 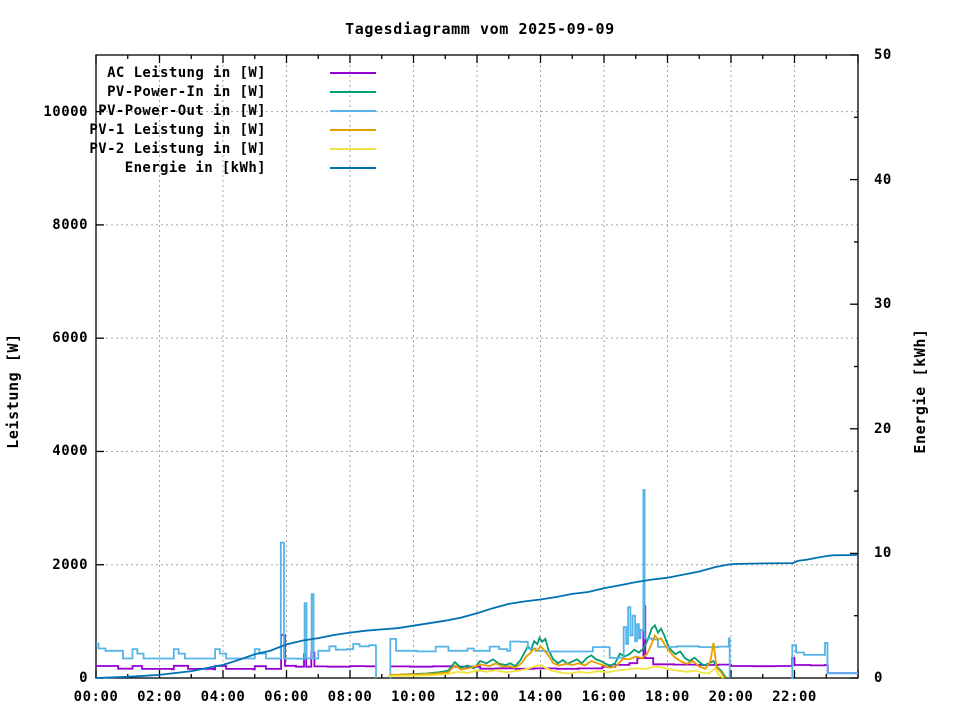 What do you see at coordinates (70, 564) in the screenshot?
I see `y-left-tick-label: 2000` at bounding box center [70, 564].